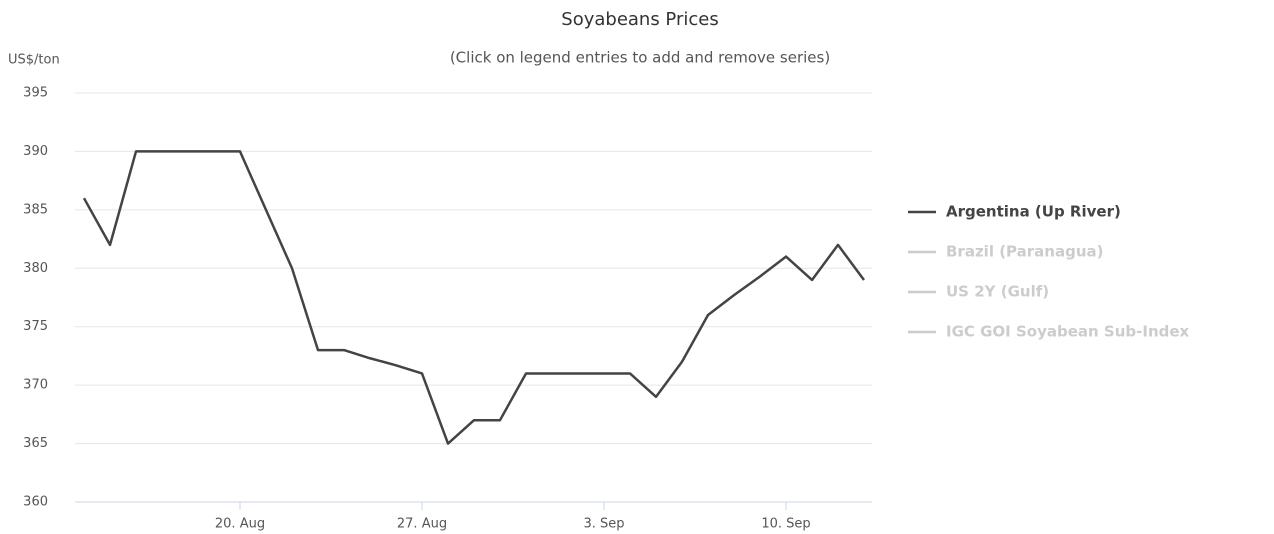 The width and height of the screenshot is (1274, 534). I want to click on y-tick-label: 365, so click(35, 443).